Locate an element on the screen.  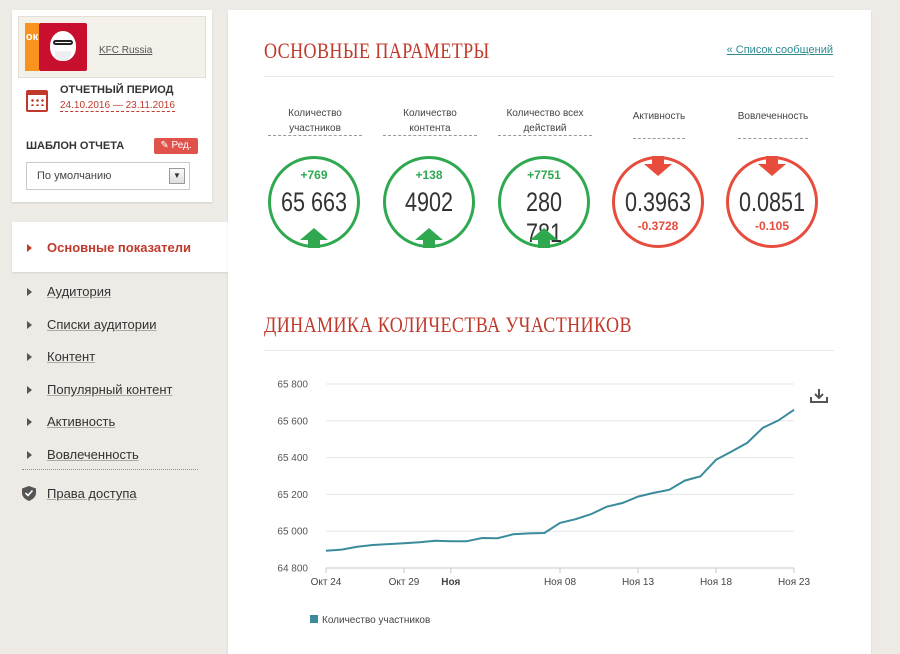
metric-label: Количество участников is located at coordinates (315, 121).